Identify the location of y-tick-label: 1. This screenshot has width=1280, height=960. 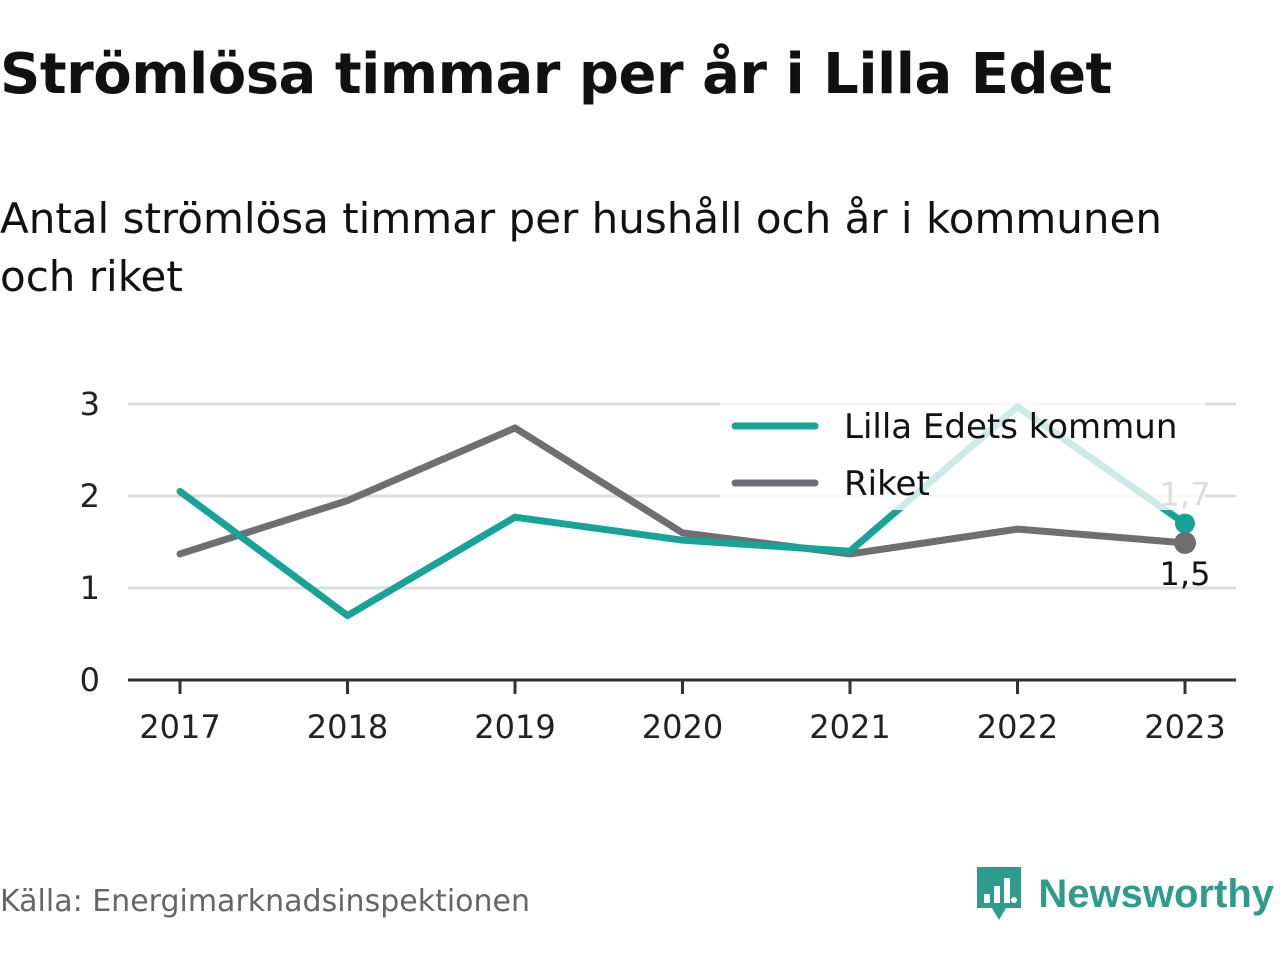
(90, 588).